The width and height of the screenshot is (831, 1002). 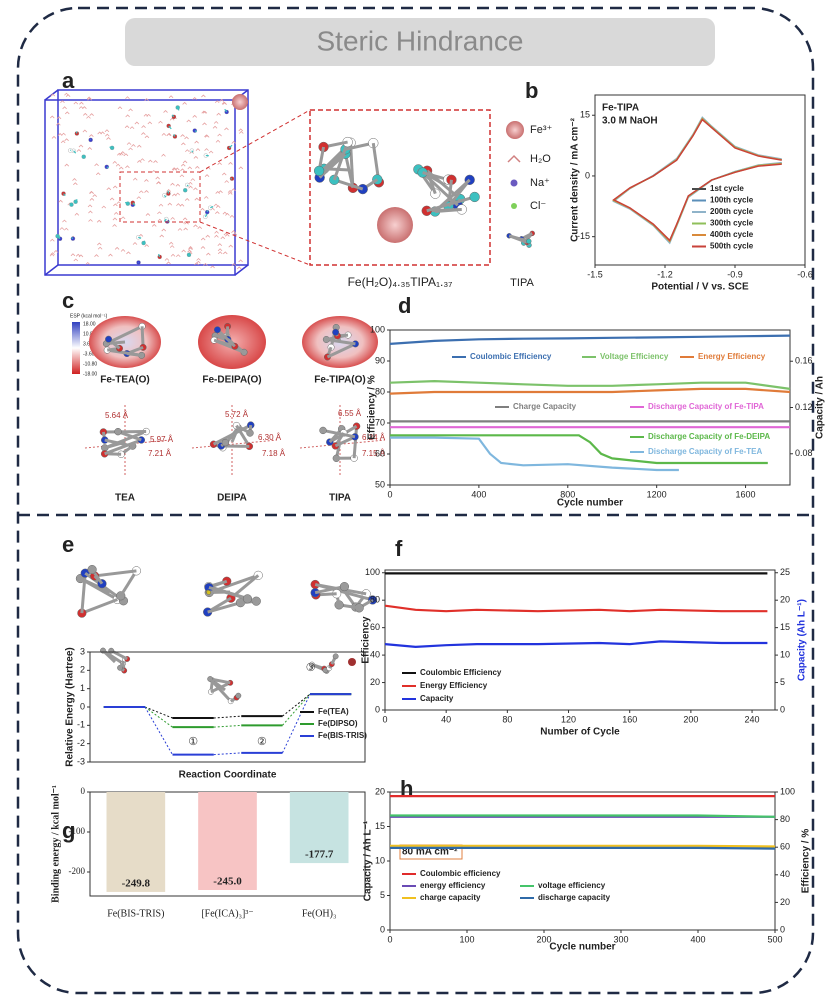 I want to click on esp-tick-label: -18.00, so click(x=90, y=374).